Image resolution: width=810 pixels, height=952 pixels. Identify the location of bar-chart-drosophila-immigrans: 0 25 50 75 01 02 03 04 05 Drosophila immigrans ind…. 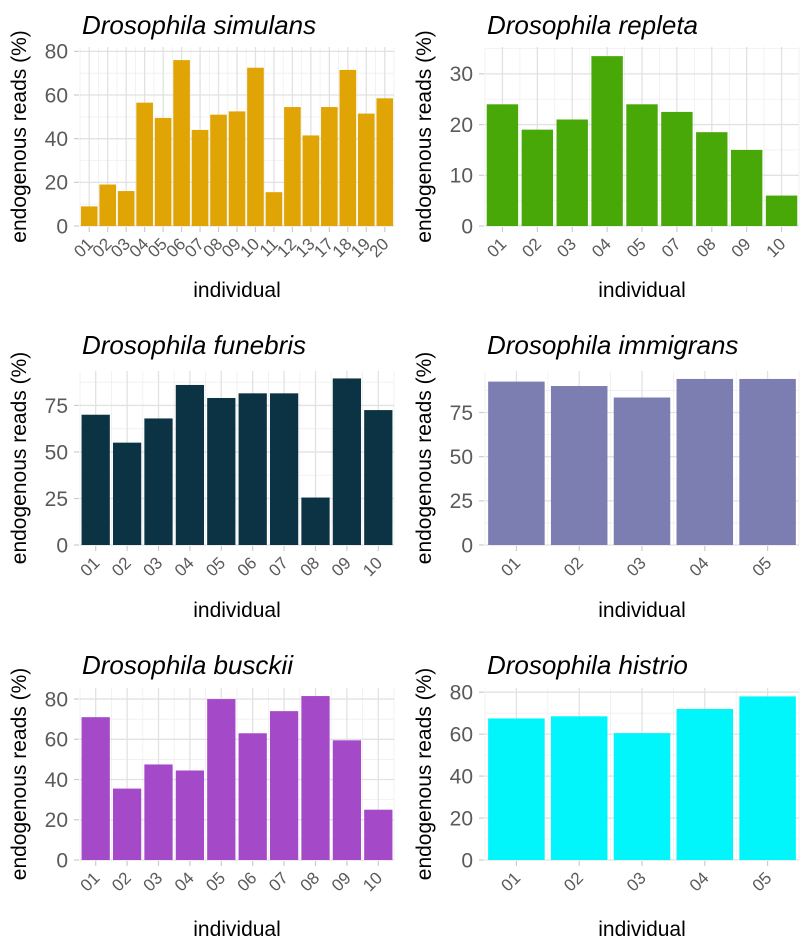
(606, 476).